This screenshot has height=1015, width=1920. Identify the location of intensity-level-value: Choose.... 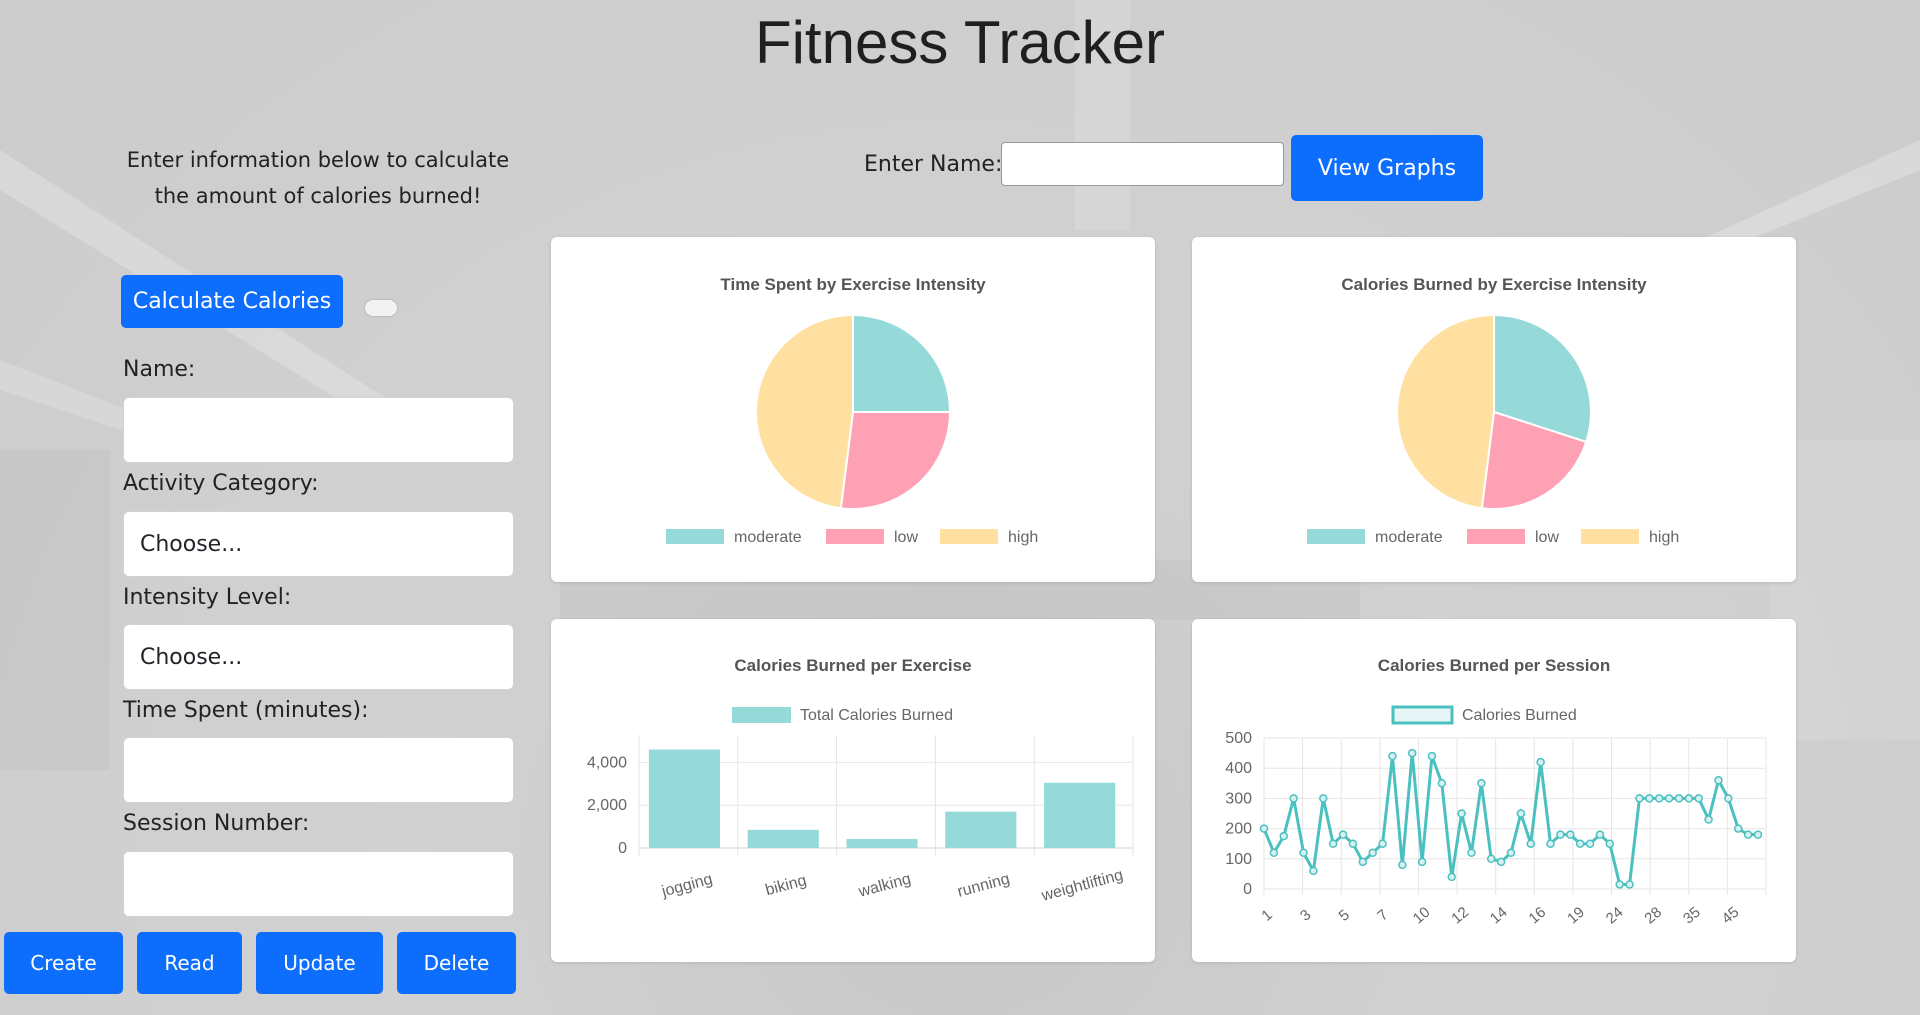
(191, 657).